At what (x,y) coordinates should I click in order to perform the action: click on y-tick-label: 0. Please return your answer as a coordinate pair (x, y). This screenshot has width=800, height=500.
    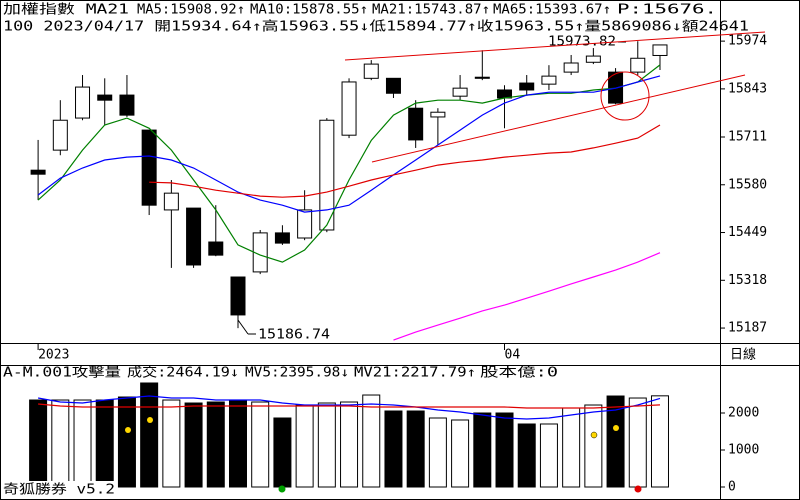
    Looking at the image, I should click on (732, 487).